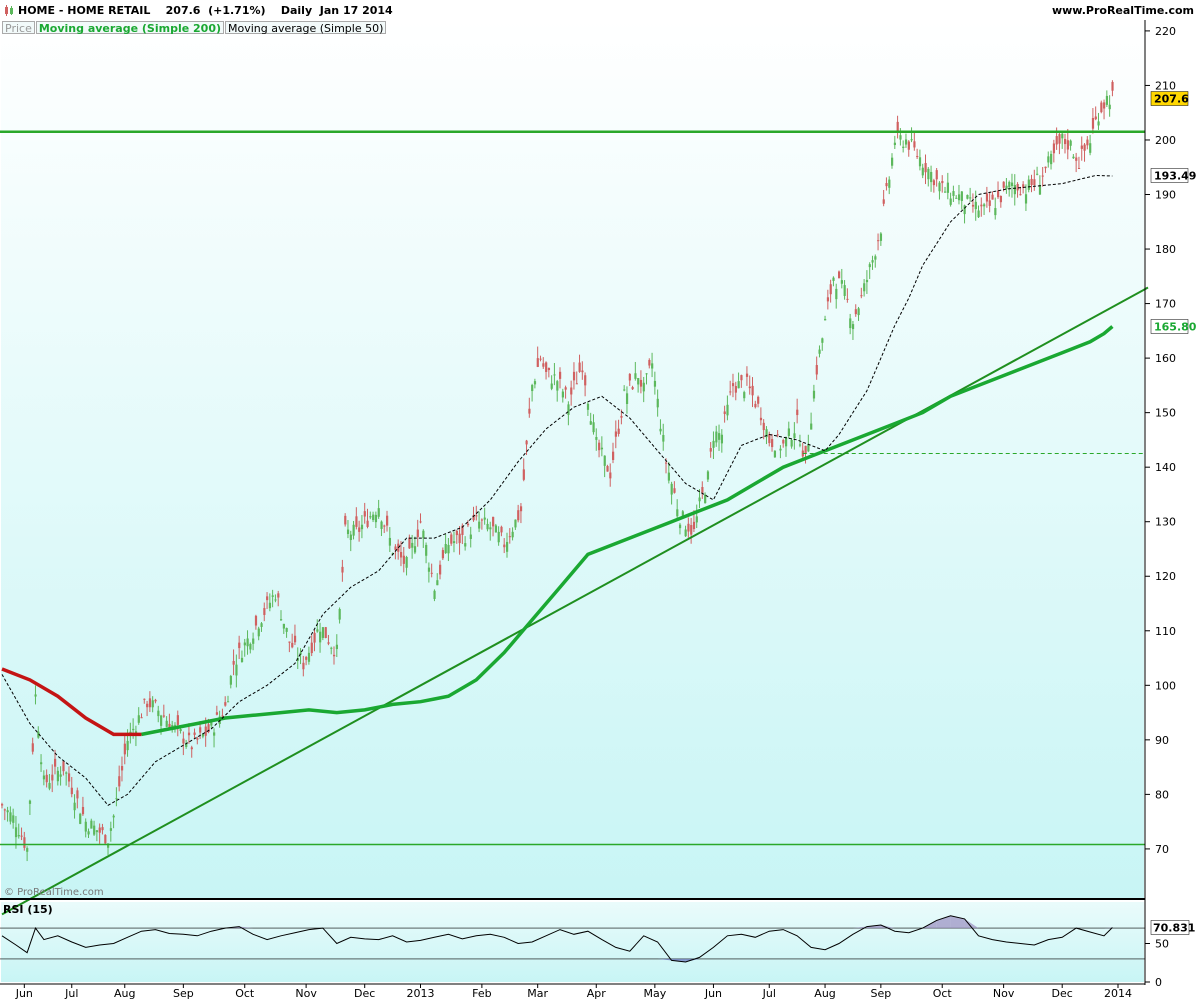  I want to click on legend-ma200: Moving average (Simple 200), so click(129, 28).